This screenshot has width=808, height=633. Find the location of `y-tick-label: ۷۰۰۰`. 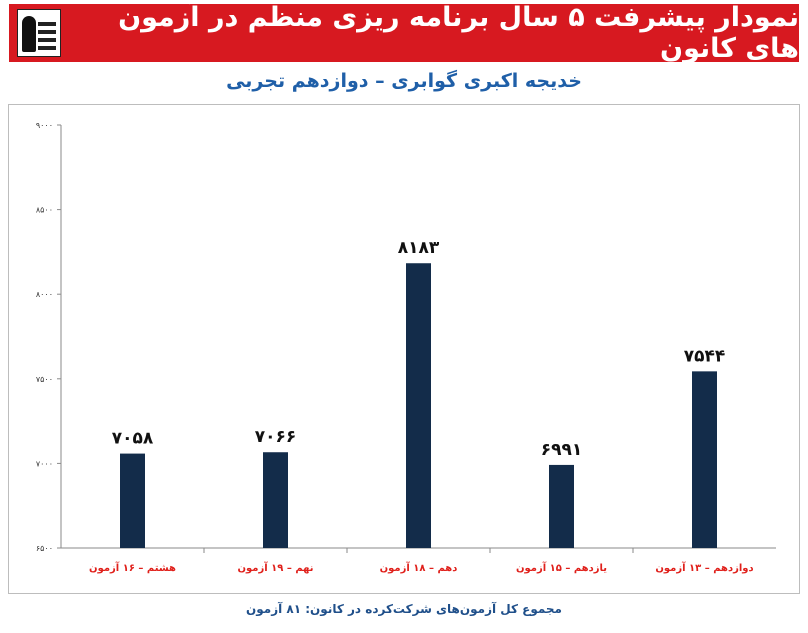

y-tick-label: ۷۰۰۰ is located at coordinates (44, 463).